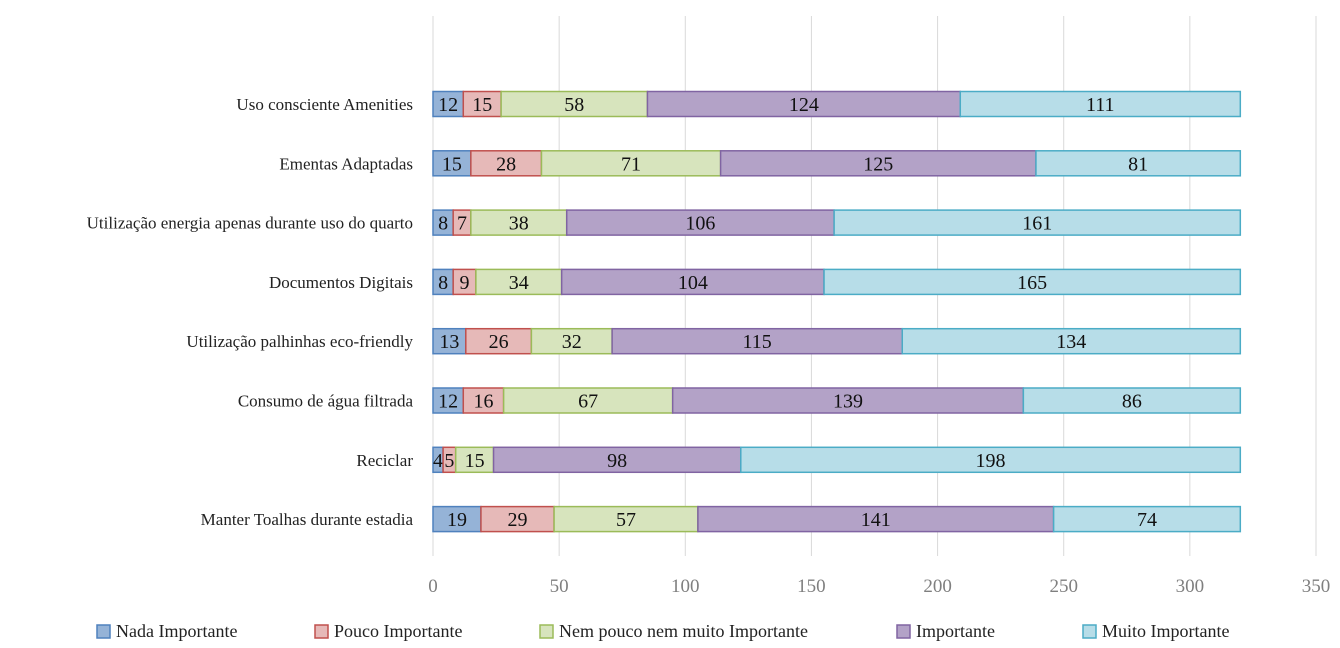 The image size is (1340, 648). What do you see at coordinates (462, 224) in the screenshot?
I see `data-label: 7` at bounding box center [462, 224].